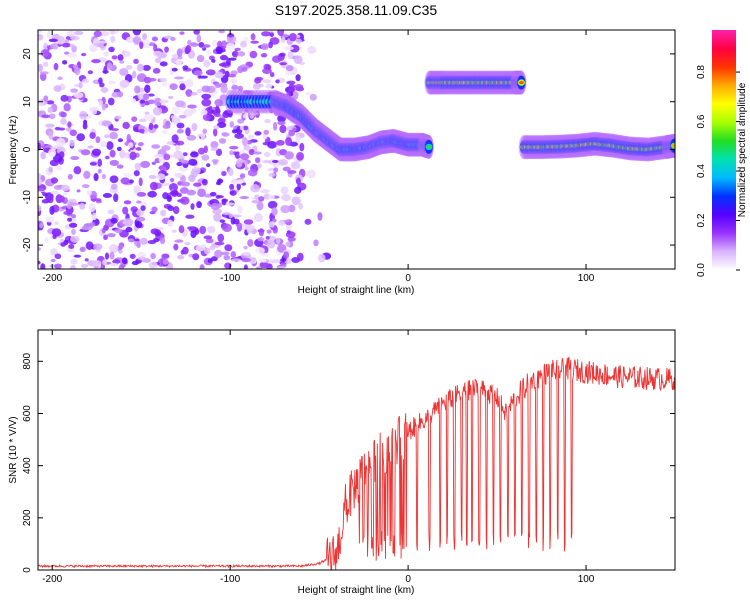  I want to click on colorbar-scale, so click(724, 150).